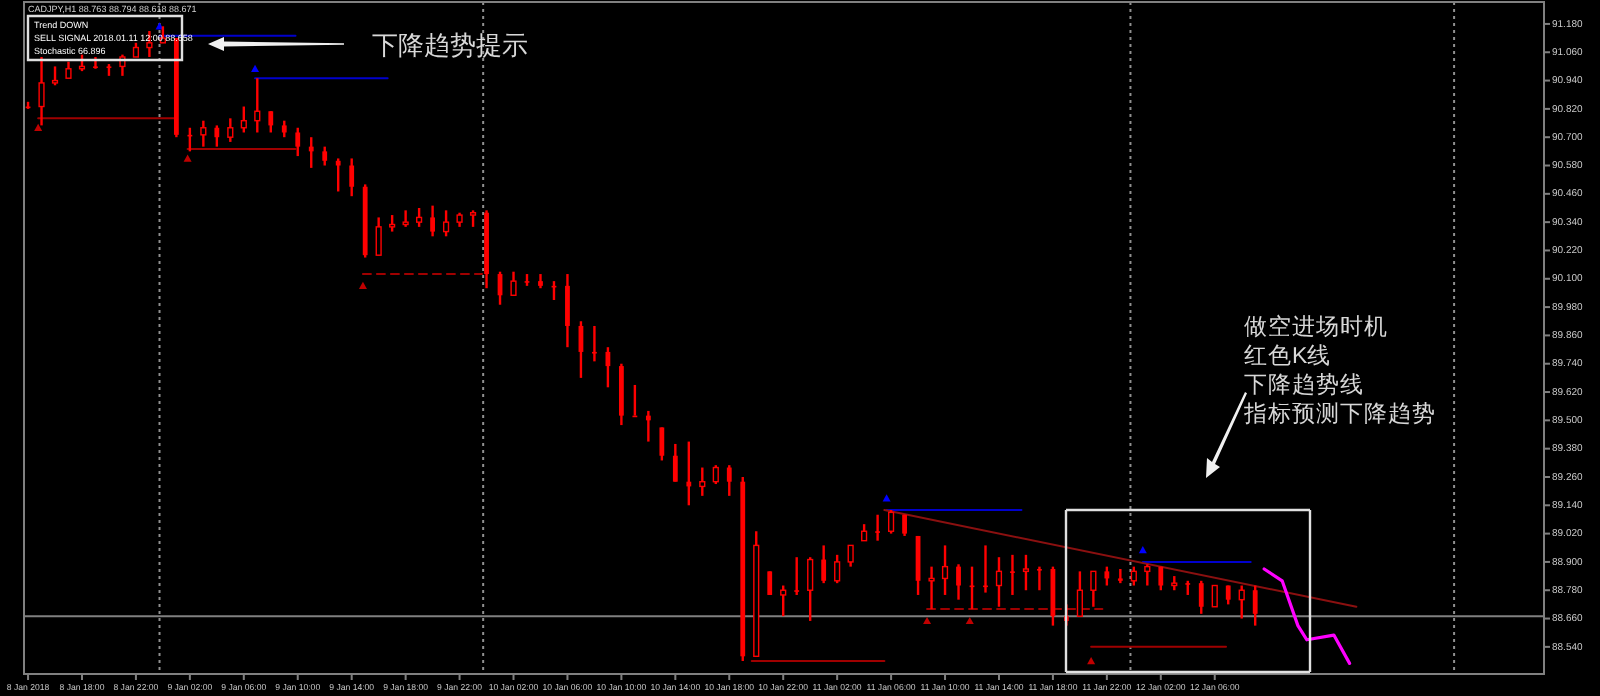 Image resolution: width=1600 pixels, height=696 pixels. I want to click on annotation: 做空进场时机, so click(1316, 326).